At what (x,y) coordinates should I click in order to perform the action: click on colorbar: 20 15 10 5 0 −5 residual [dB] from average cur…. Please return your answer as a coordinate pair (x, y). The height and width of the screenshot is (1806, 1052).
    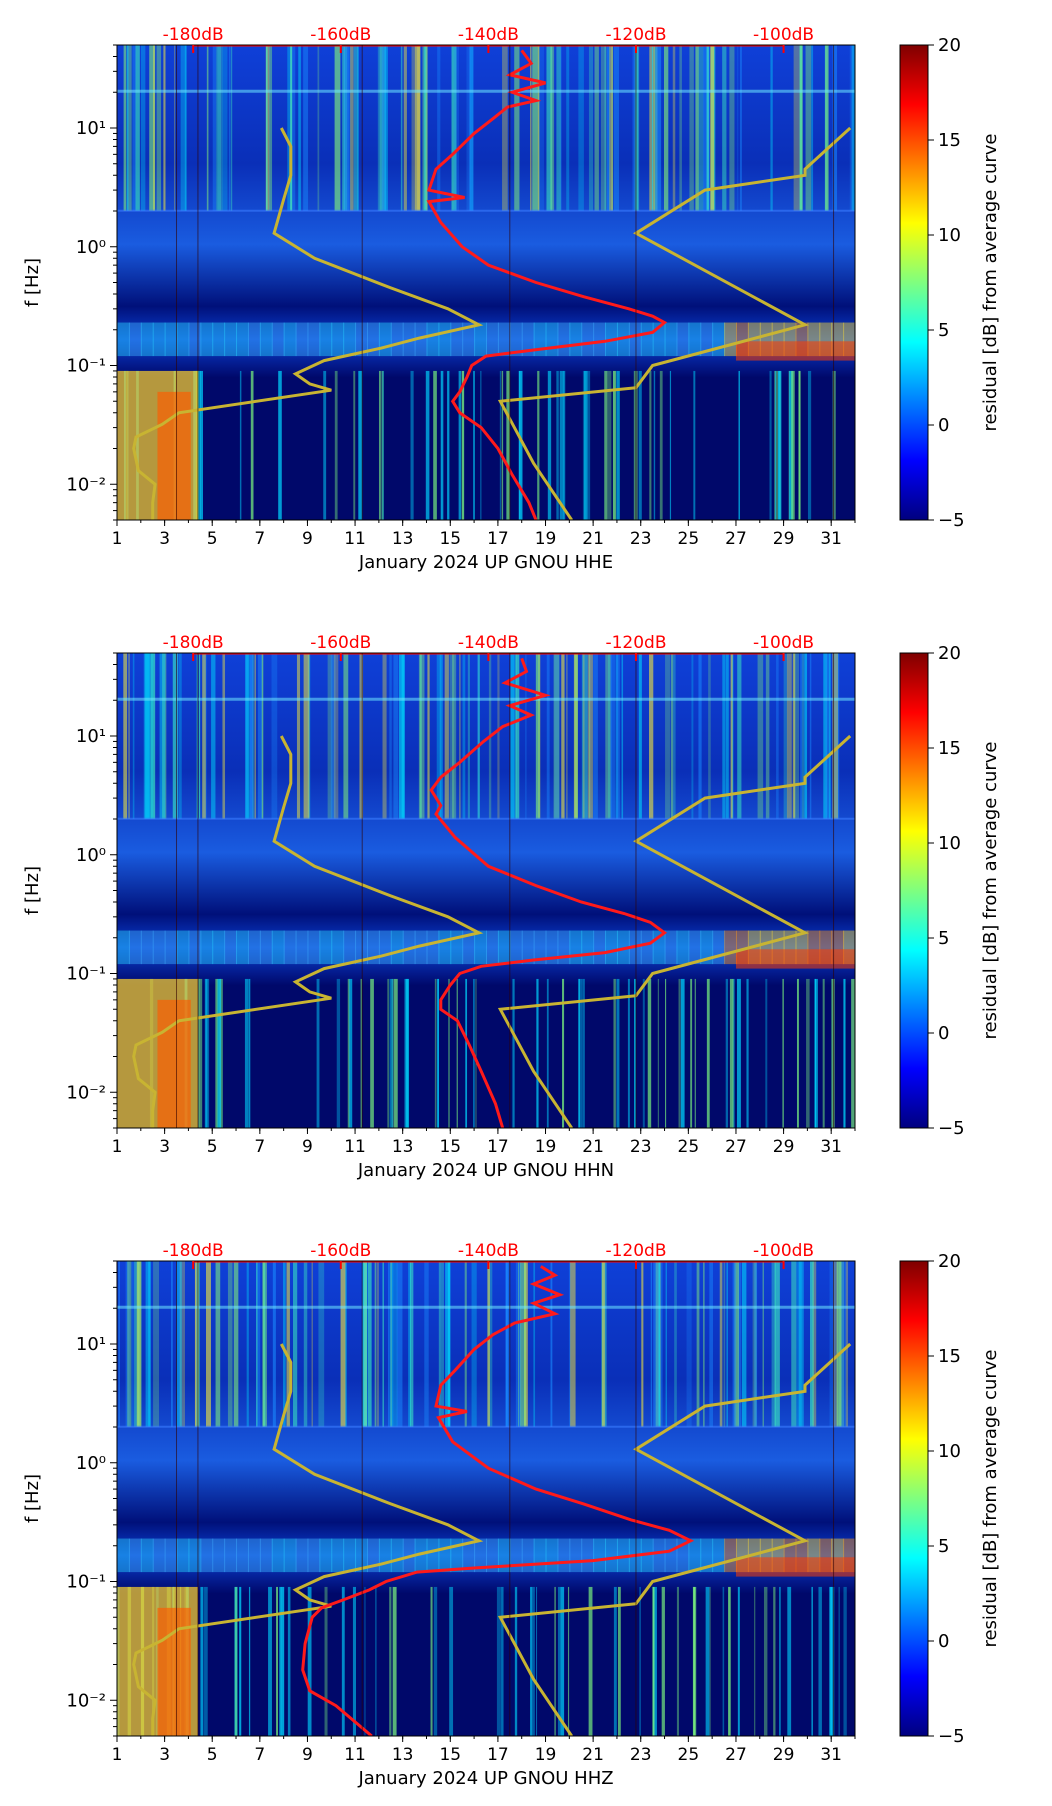
    Looking at the image, I should click on (950, 1499).